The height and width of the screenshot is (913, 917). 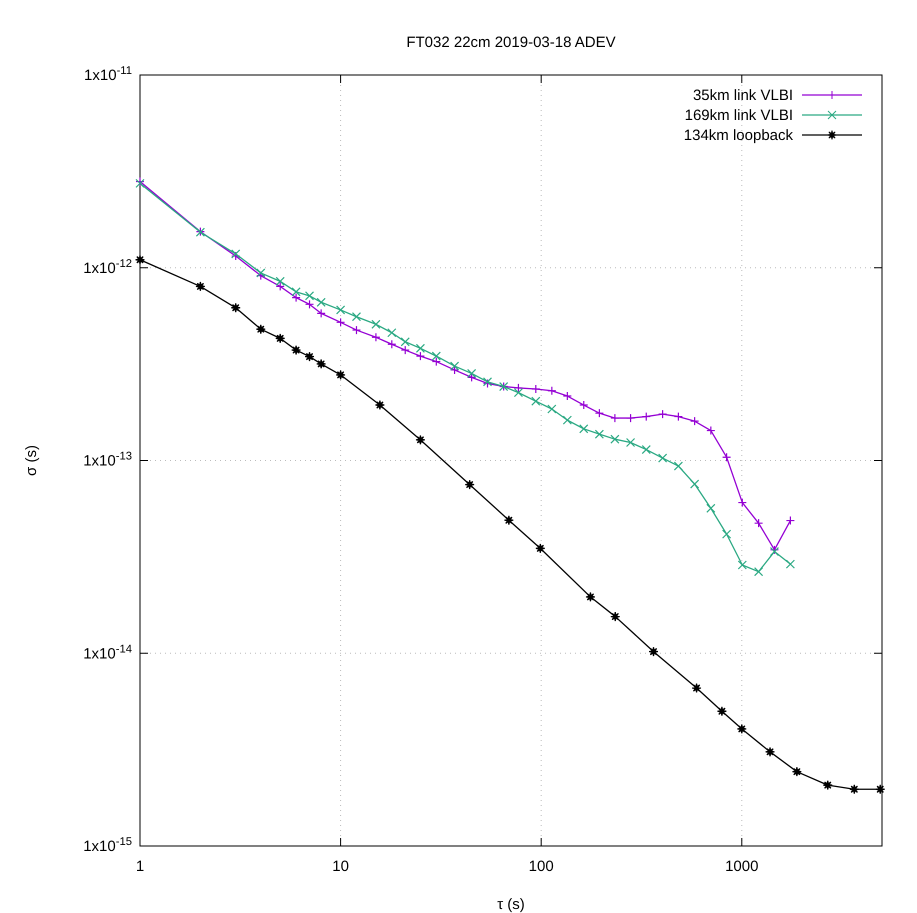 What do you see at coordinates (107, 652) in the screenshot?
I see `y-tick-label: 1x10$^{-14}$` at bounding box center [107, 652].